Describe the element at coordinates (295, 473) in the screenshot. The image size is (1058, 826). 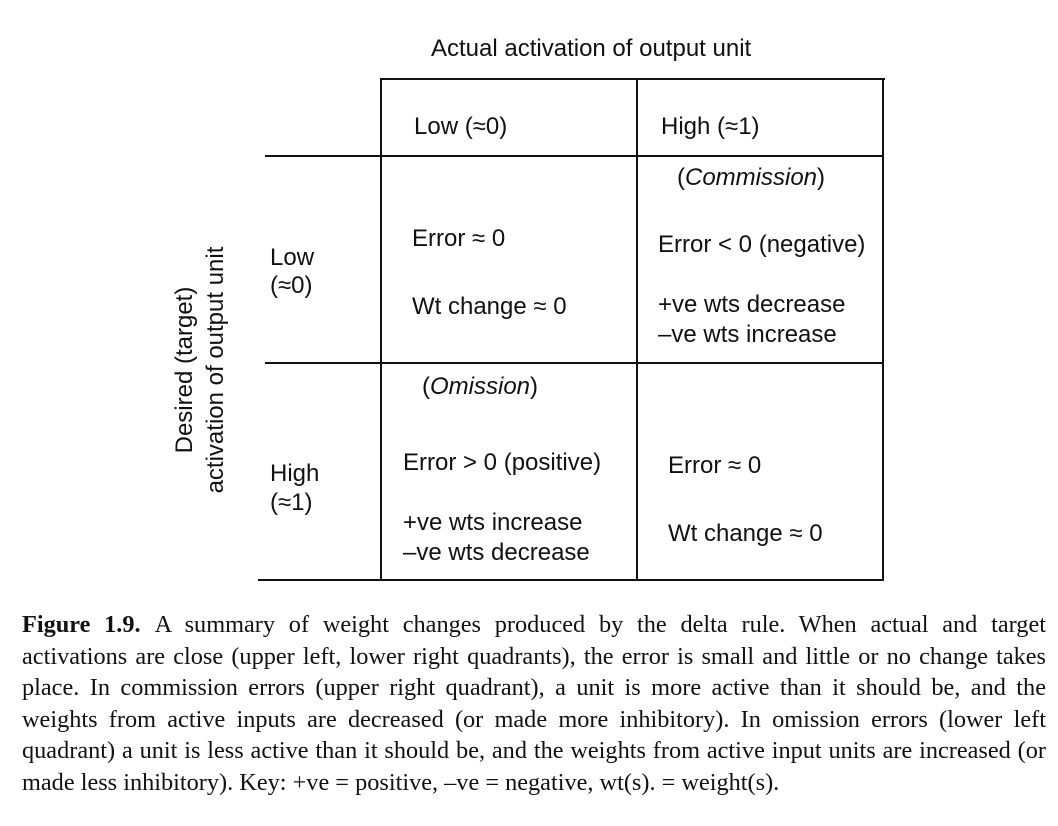
I see `row-label-high: High` at that location.